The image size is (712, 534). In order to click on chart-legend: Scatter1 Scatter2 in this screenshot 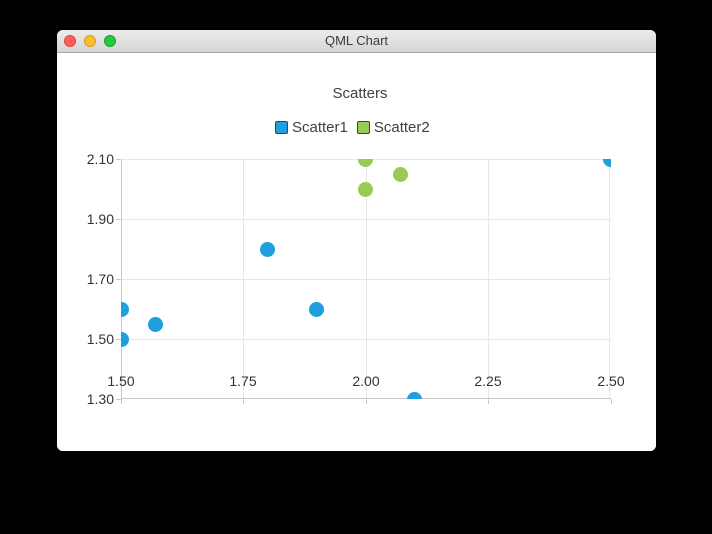, I will do `click(352, 127)`.